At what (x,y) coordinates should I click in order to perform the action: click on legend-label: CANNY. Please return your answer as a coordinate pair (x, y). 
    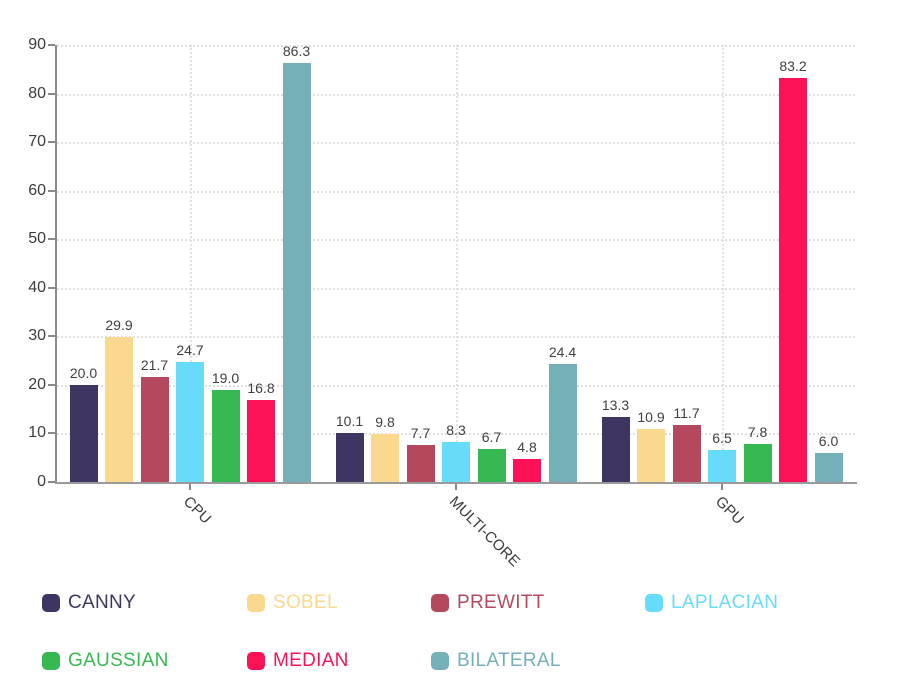
    Looking at the image, I should click on (102, 602).